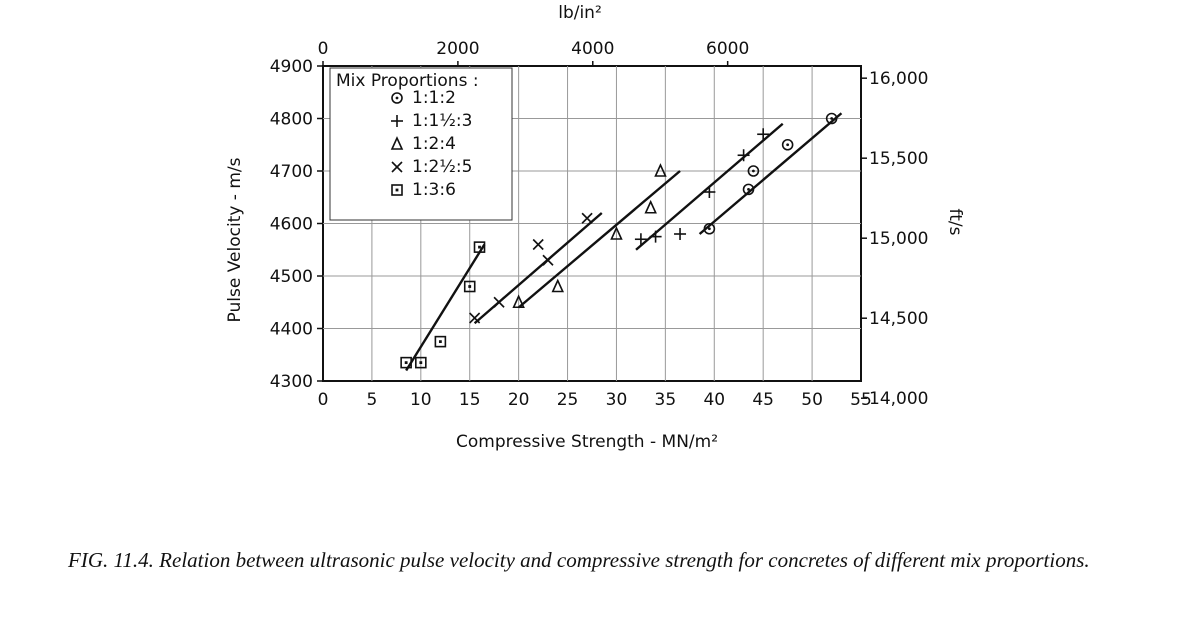 Image resolution: width=1200 pixels, height=641 pixels. Describe the element at coordinates (434, 190) in the screenshot. I see `legend-entry-label: 1:3:6` at that location.